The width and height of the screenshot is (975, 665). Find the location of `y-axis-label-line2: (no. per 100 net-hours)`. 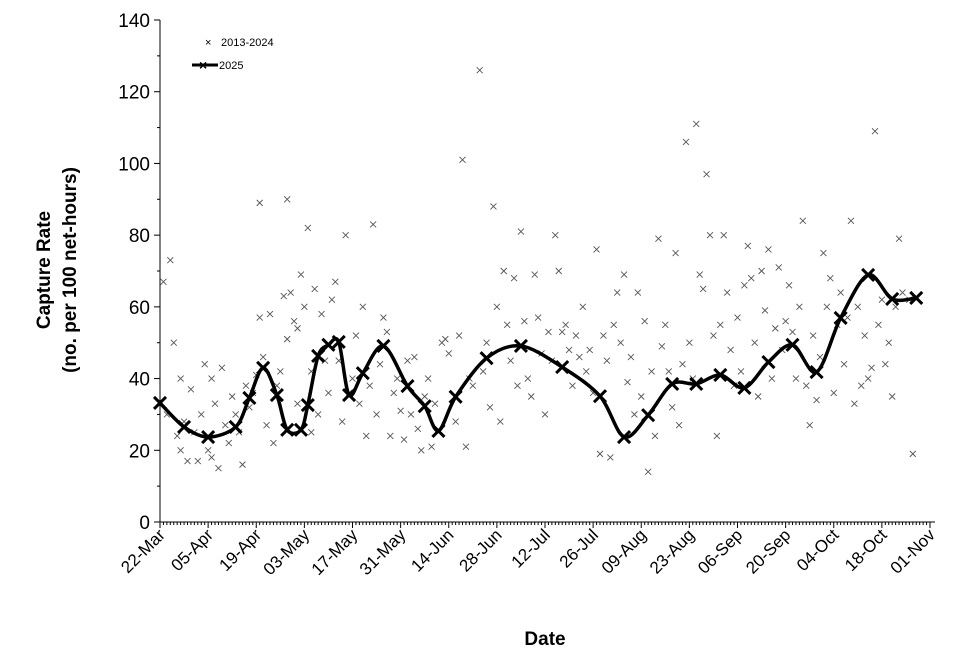

y-axis-label-line2: (no. per 100 net-hours) is located at coordinates (70, 270).